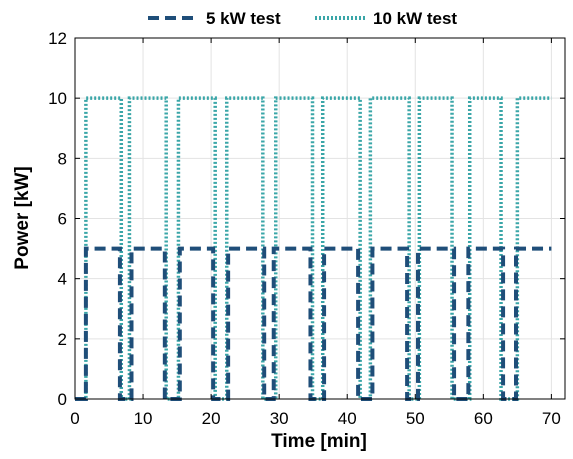 The image size is (573, 459). What do you see at coordinates (279, 418) in the screenshot?
I see `x-tick-label: 30` at bounding box center [279, 418].